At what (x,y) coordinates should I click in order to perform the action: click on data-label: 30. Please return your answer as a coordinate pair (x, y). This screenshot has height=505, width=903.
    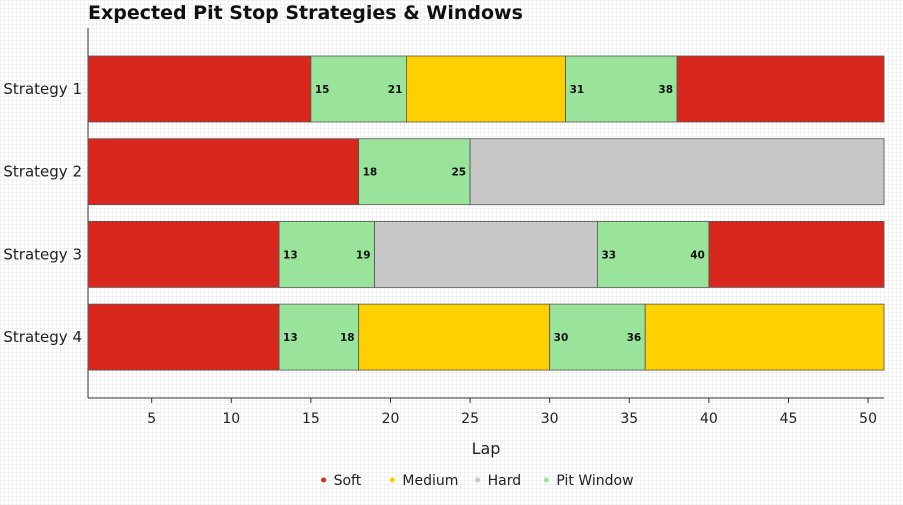
    Looking at the image, I should click on (561, 338).